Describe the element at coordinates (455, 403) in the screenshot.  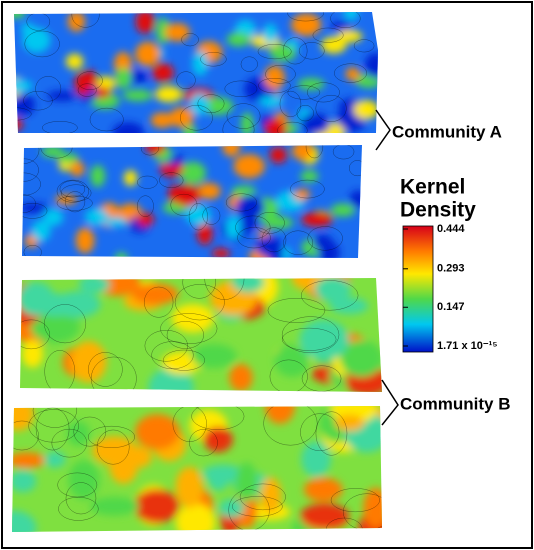
I see `community-label: Community B` at that location.